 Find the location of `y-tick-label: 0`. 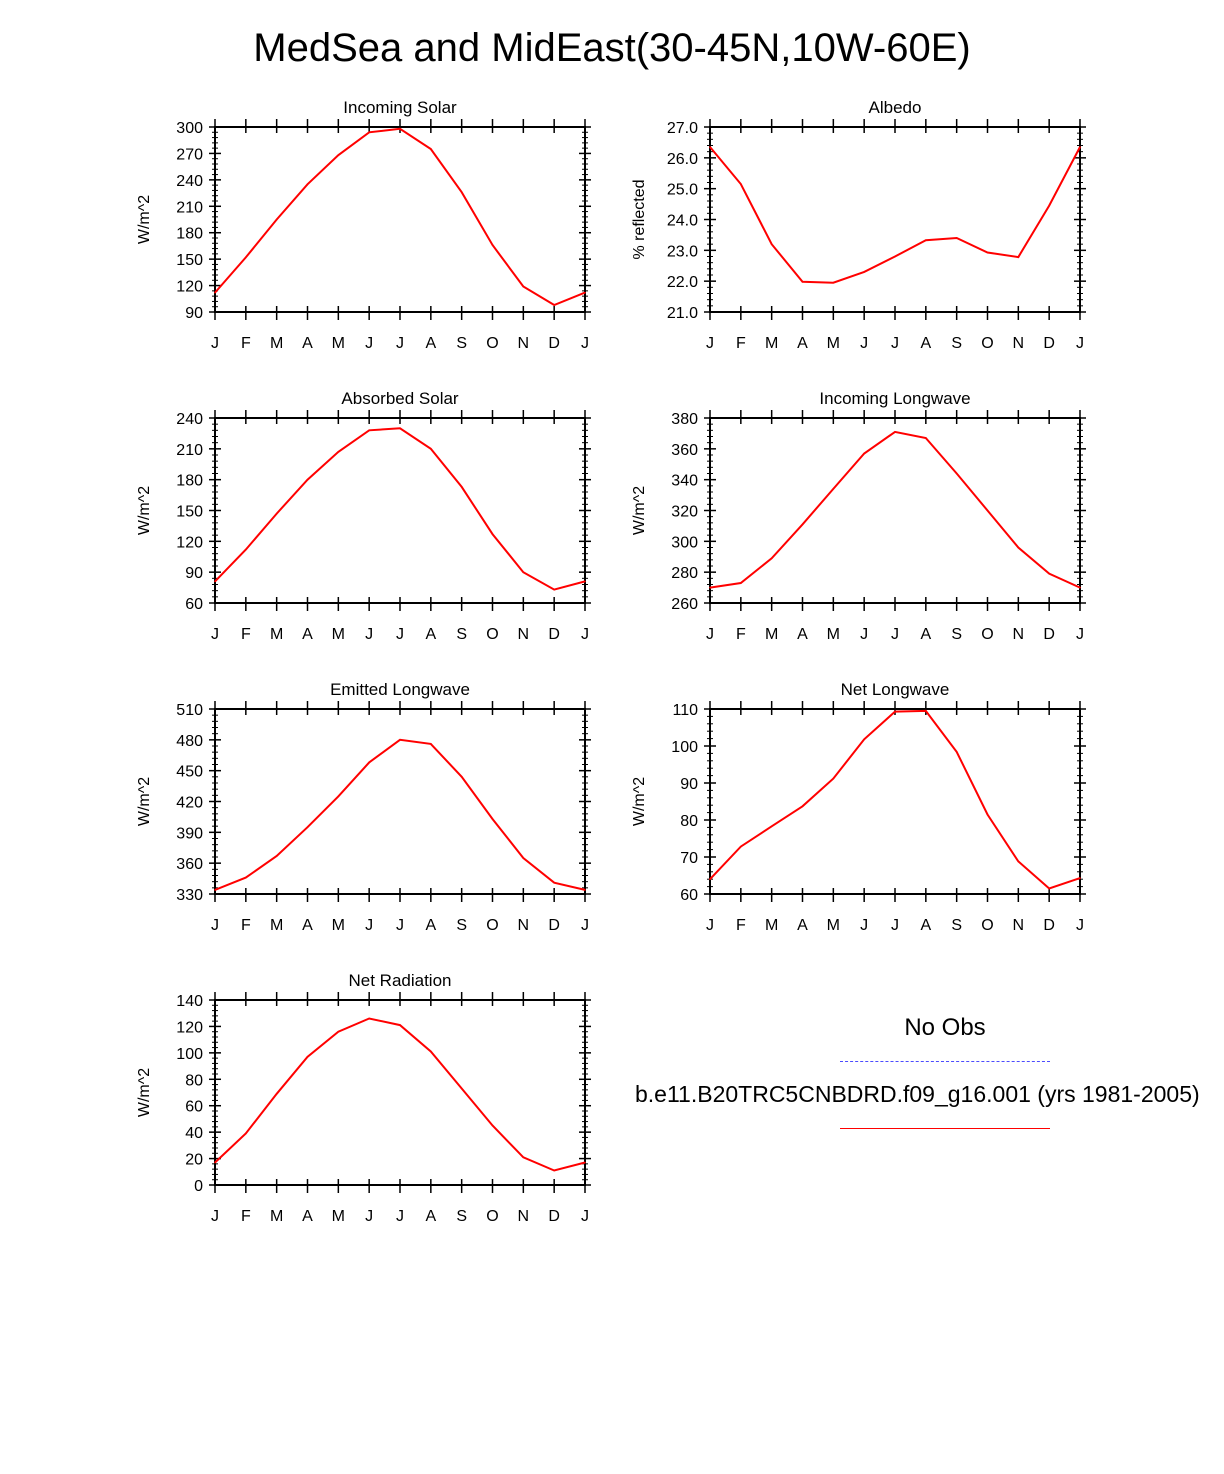

y-tick-label: 0 is located at coordinates (198, 1186).